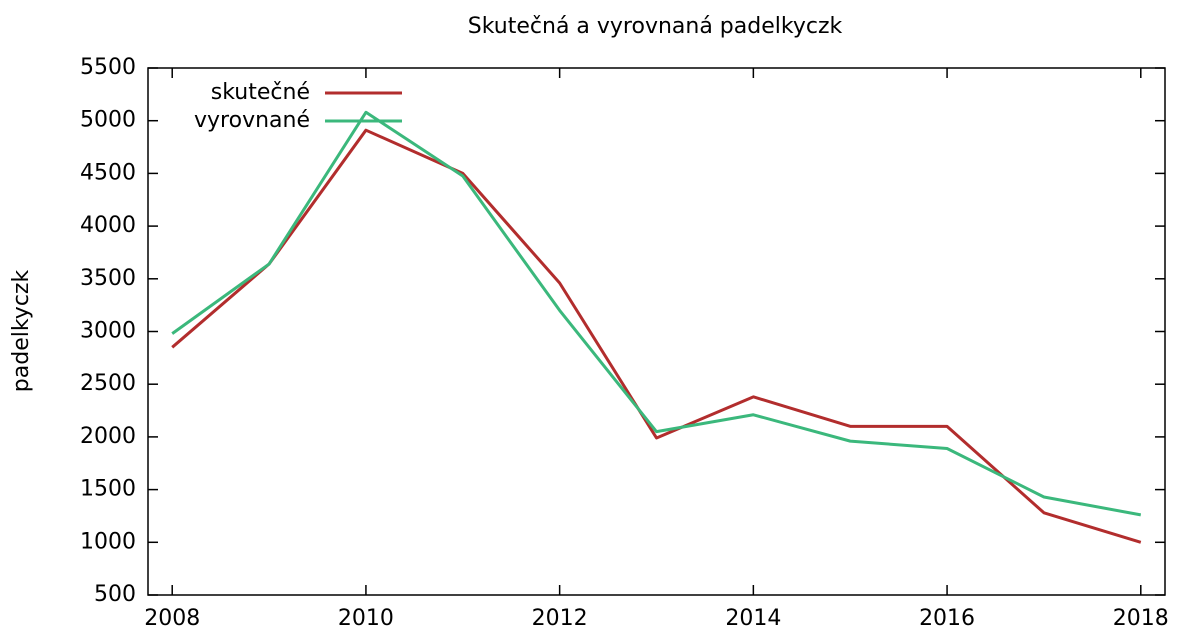 This screenshot has width=1179, height=635. I want to click on x-tick-label: 2010, so click(366, 618).